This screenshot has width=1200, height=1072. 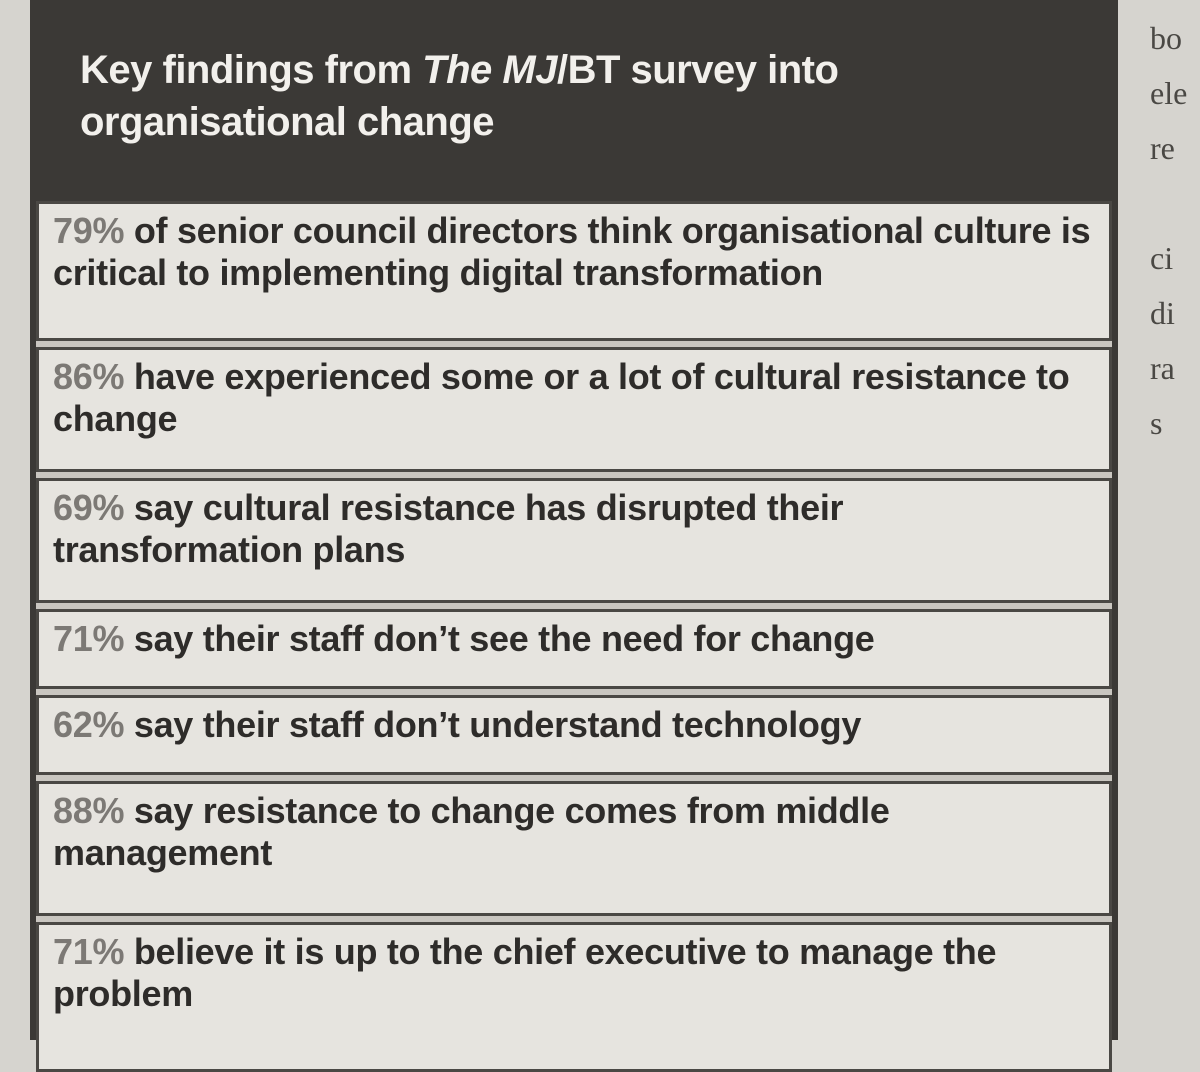 What do you see at coordinates (1162, 148) in the screenshot?
I see `margin-fragment: re` at bounding box center [1162, 148].